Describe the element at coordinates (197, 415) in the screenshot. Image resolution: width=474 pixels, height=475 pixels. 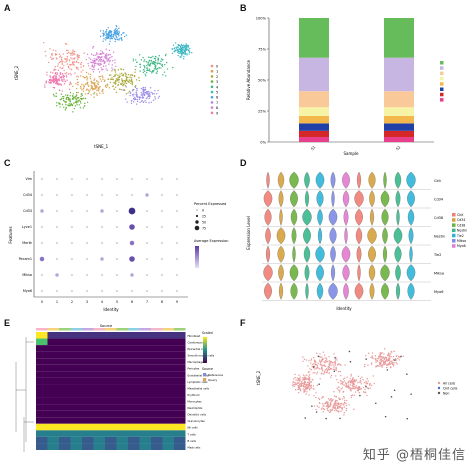
I see `row-label: Dendritic cells` at that location.